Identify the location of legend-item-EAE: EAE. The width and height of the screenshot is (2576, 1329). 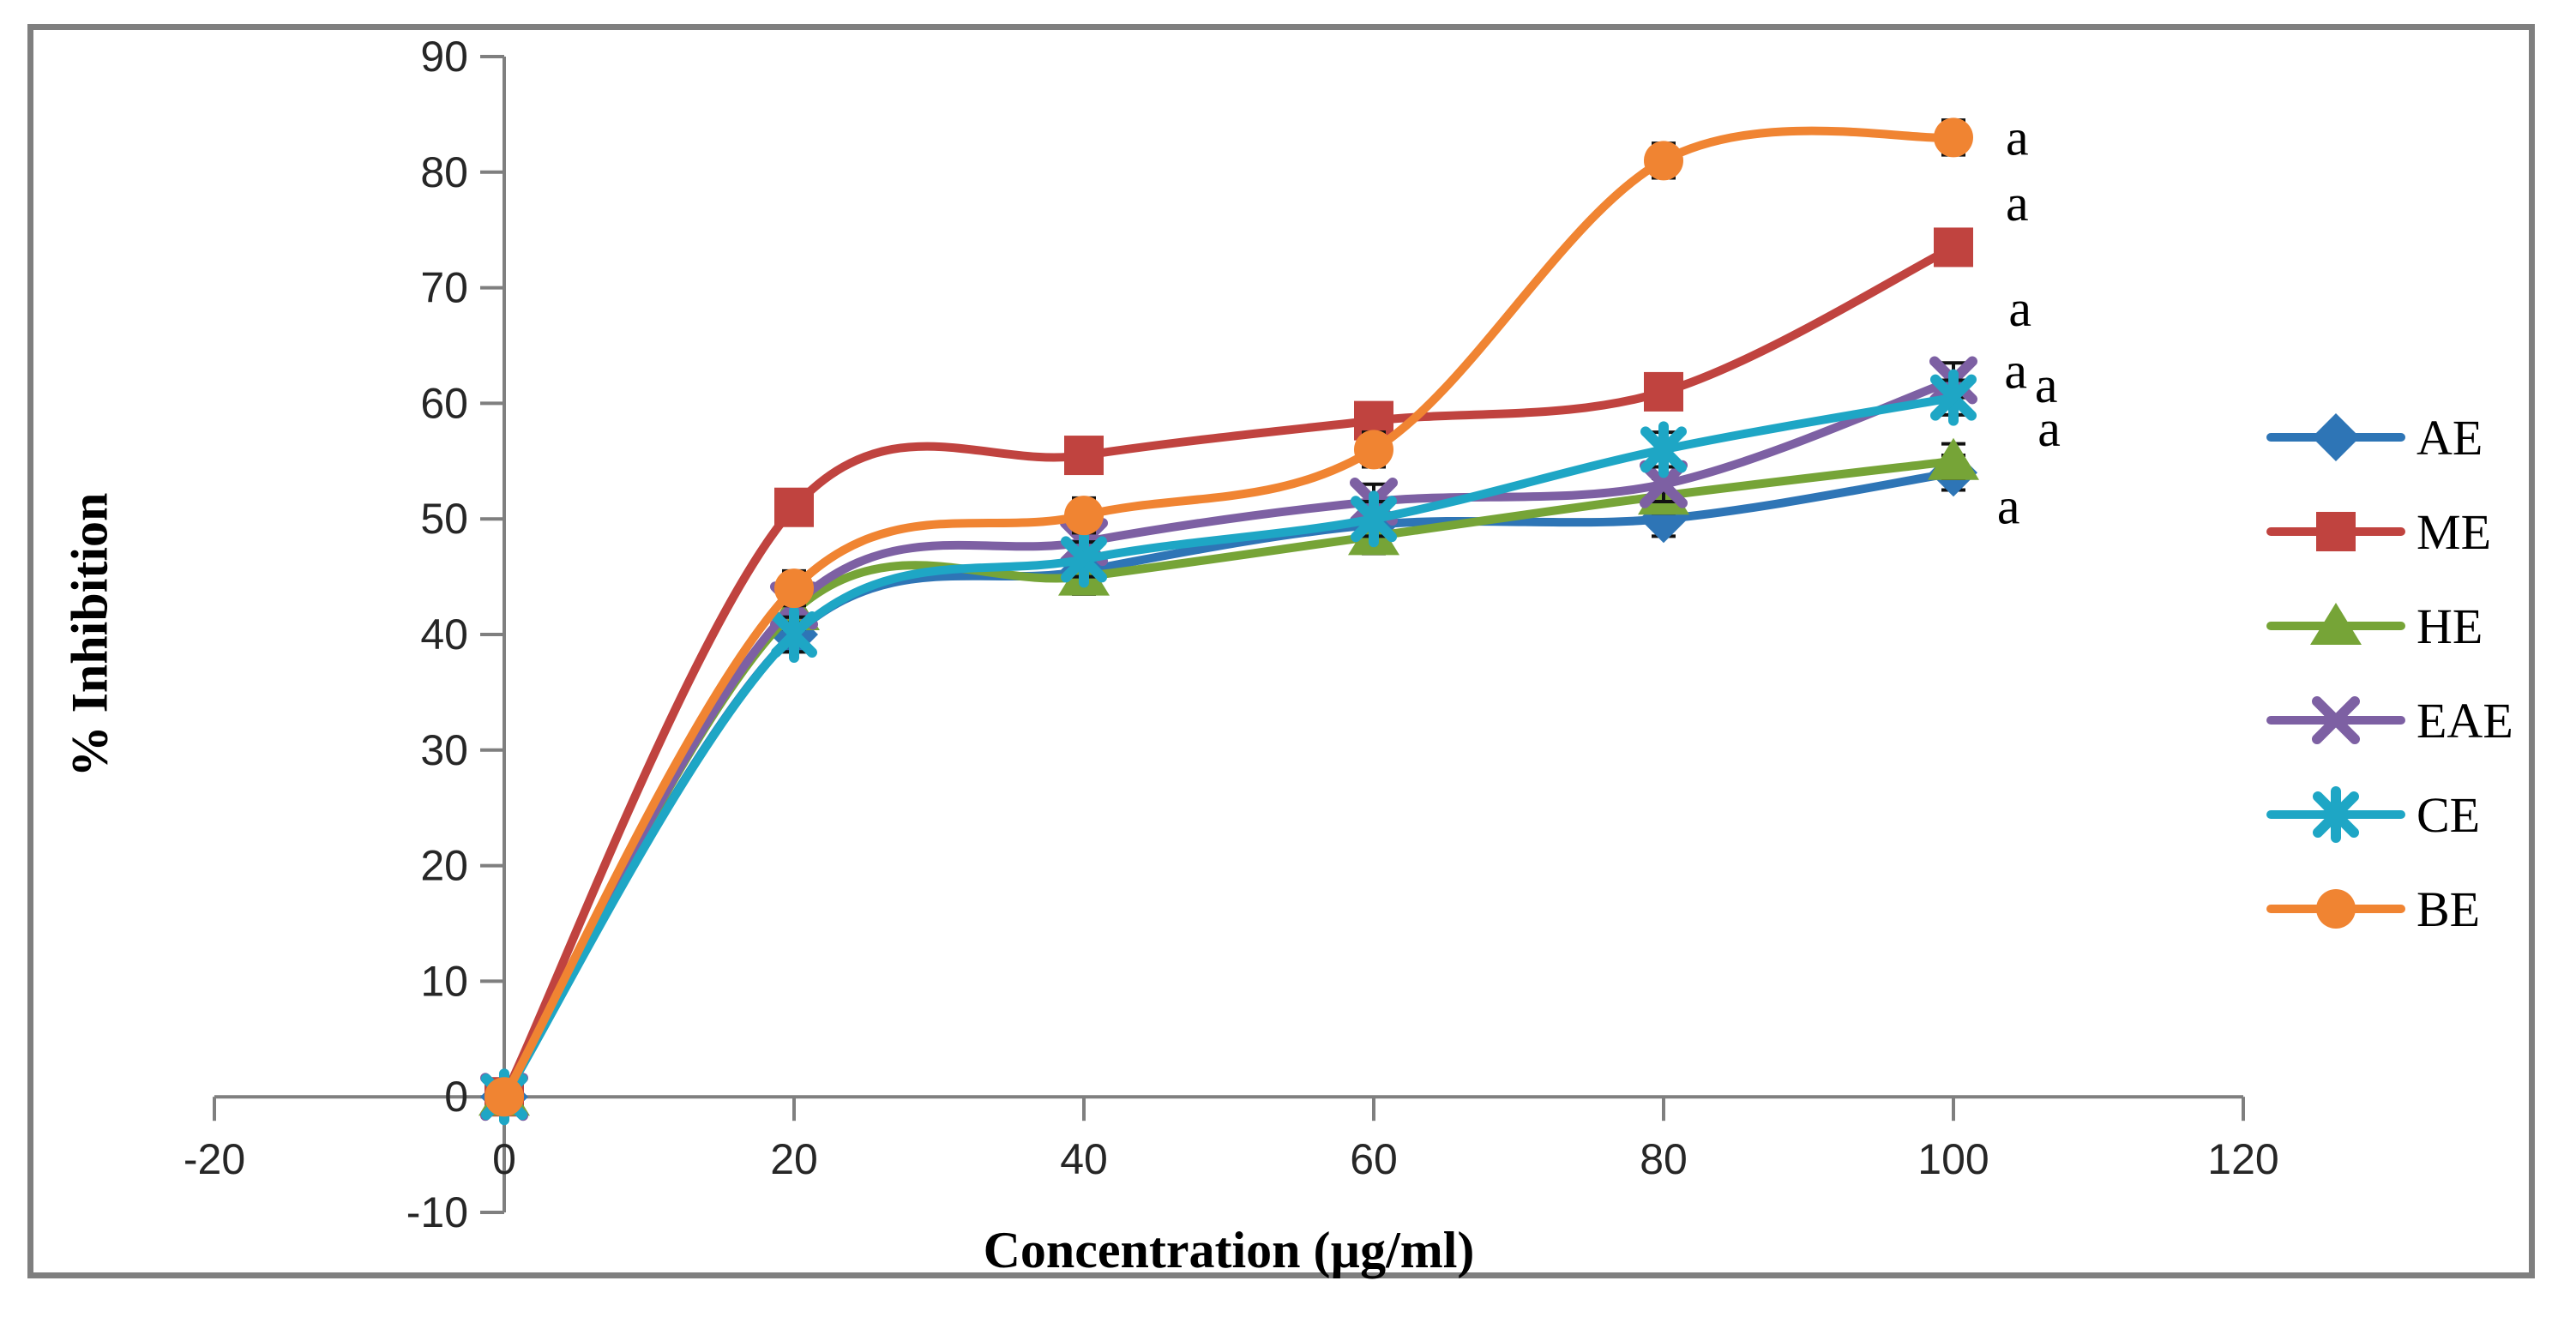
(2389, 721).